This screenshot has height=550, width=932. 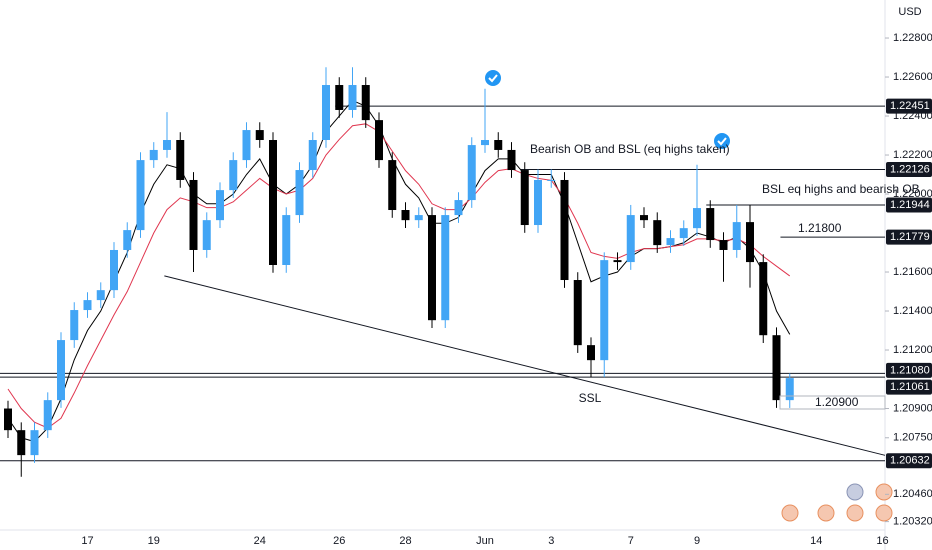 I want to click on y-tick-label: 1.20750, so click(x=912, y=438).